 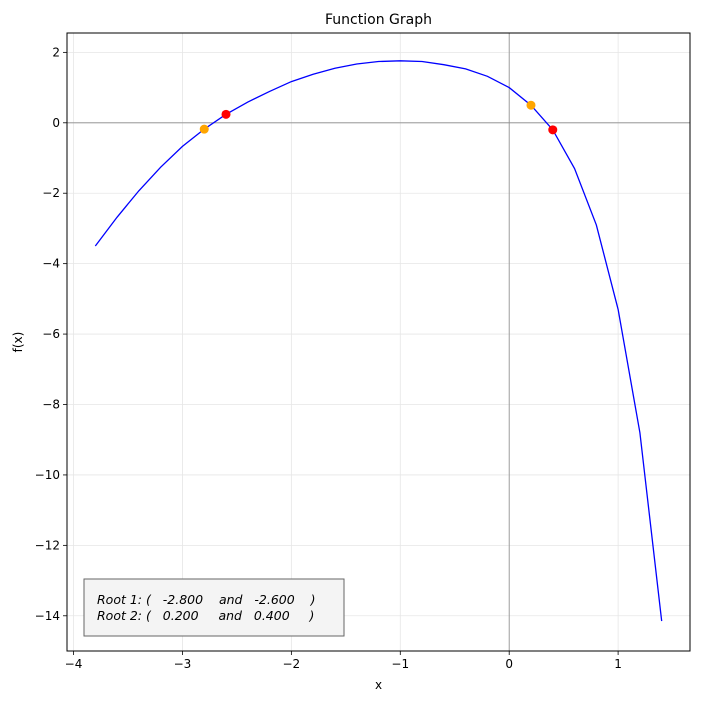 What do you see at coordinates (51, 193) in the screenshot?
I see `y-tick-label: −2` at bounding box center [51, 193].